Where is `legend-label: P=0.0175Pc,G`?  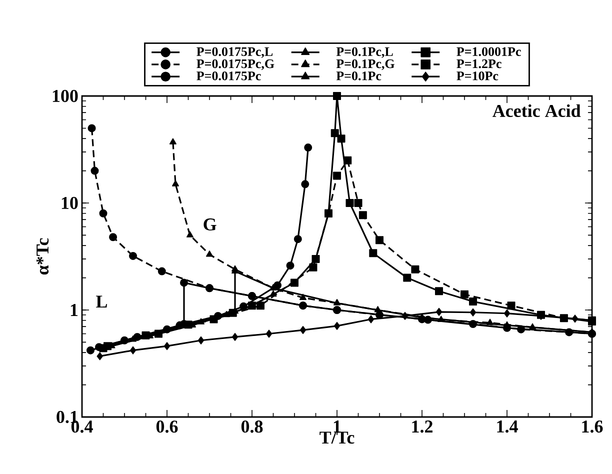 legend-label: P=0.0175Pc,G is located at coordinates (235, 64).